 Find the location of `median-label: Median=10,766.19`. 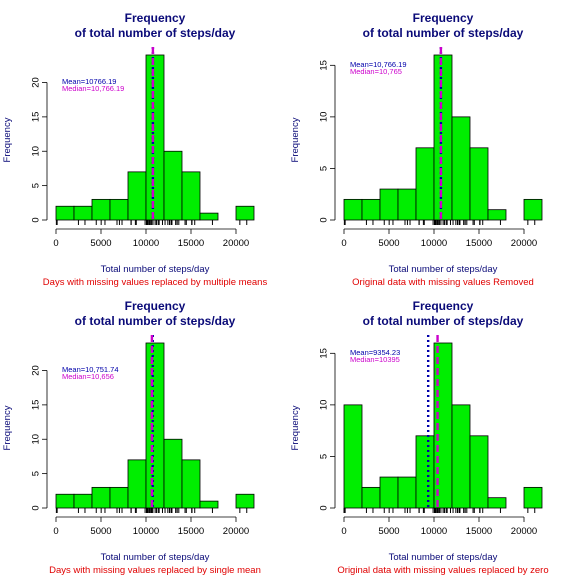

median-label: Median=10,766.19 is located at coordinates (93, 88).